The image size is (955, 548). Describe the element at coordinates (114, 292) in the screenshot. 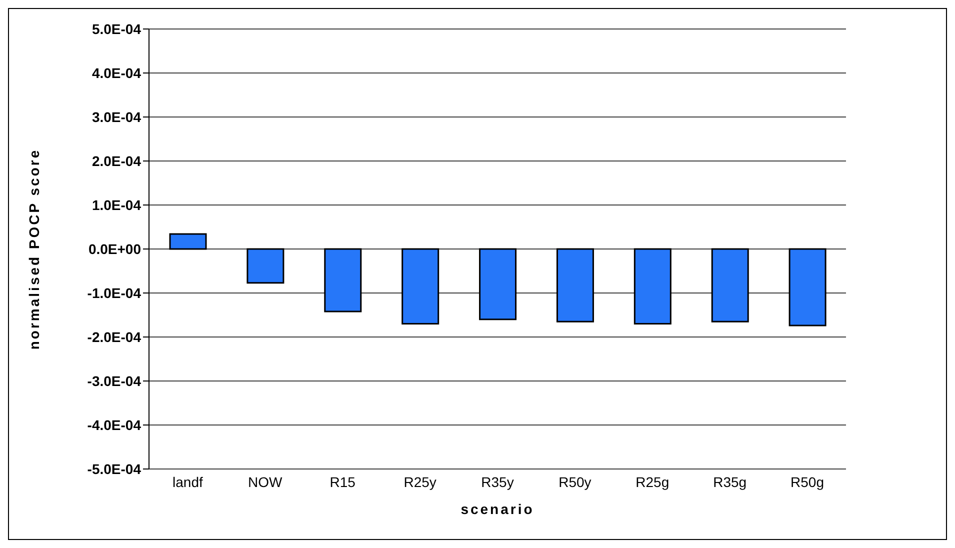

I see `y-tick-label: -1.0E-04` at that location.